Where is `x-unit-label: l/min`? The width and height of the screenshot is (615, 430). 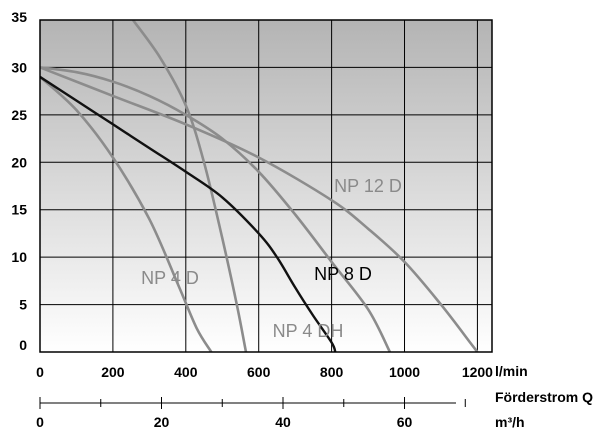 x-unit-label: l/min is located at coordinates (511, 371).